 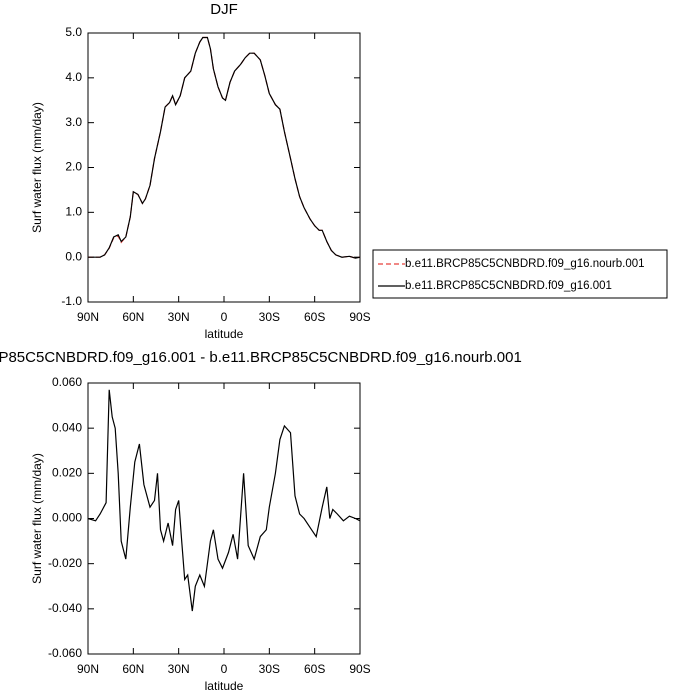 What do you see at coordinates (65, 608) in the screenshot?
I see `y-tick-label: -0.040` at bounding box center [65, 608].